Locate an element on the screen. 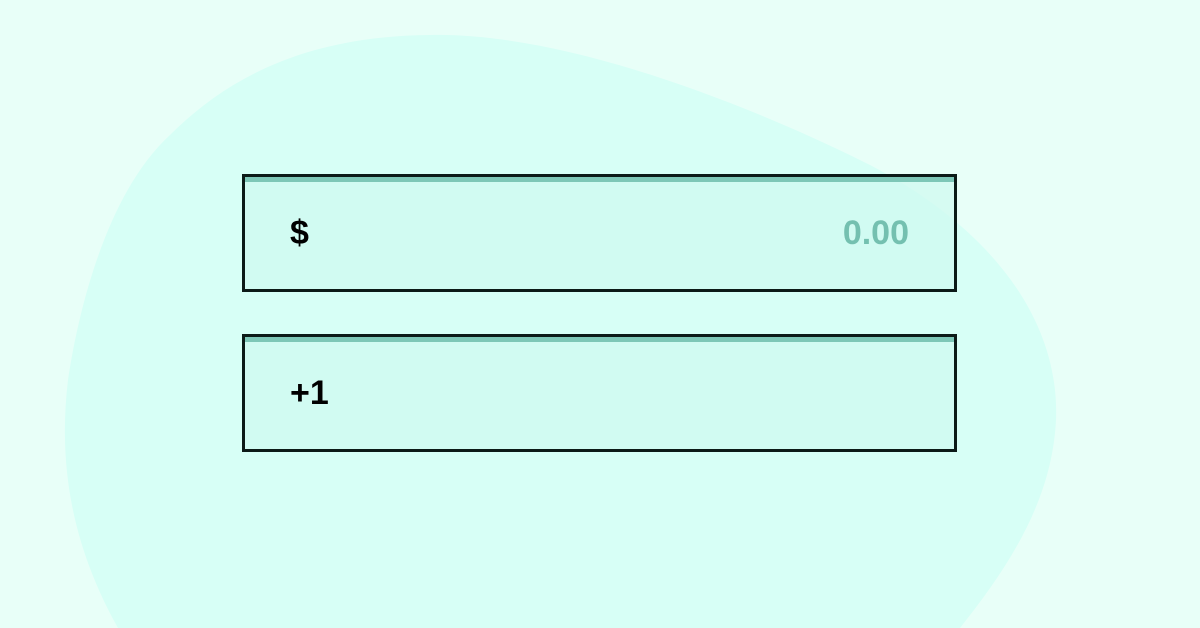 Image resolution: width=1200 pixels, height=628 pixels. currency-field: $ is located at coordinates (599, 233).